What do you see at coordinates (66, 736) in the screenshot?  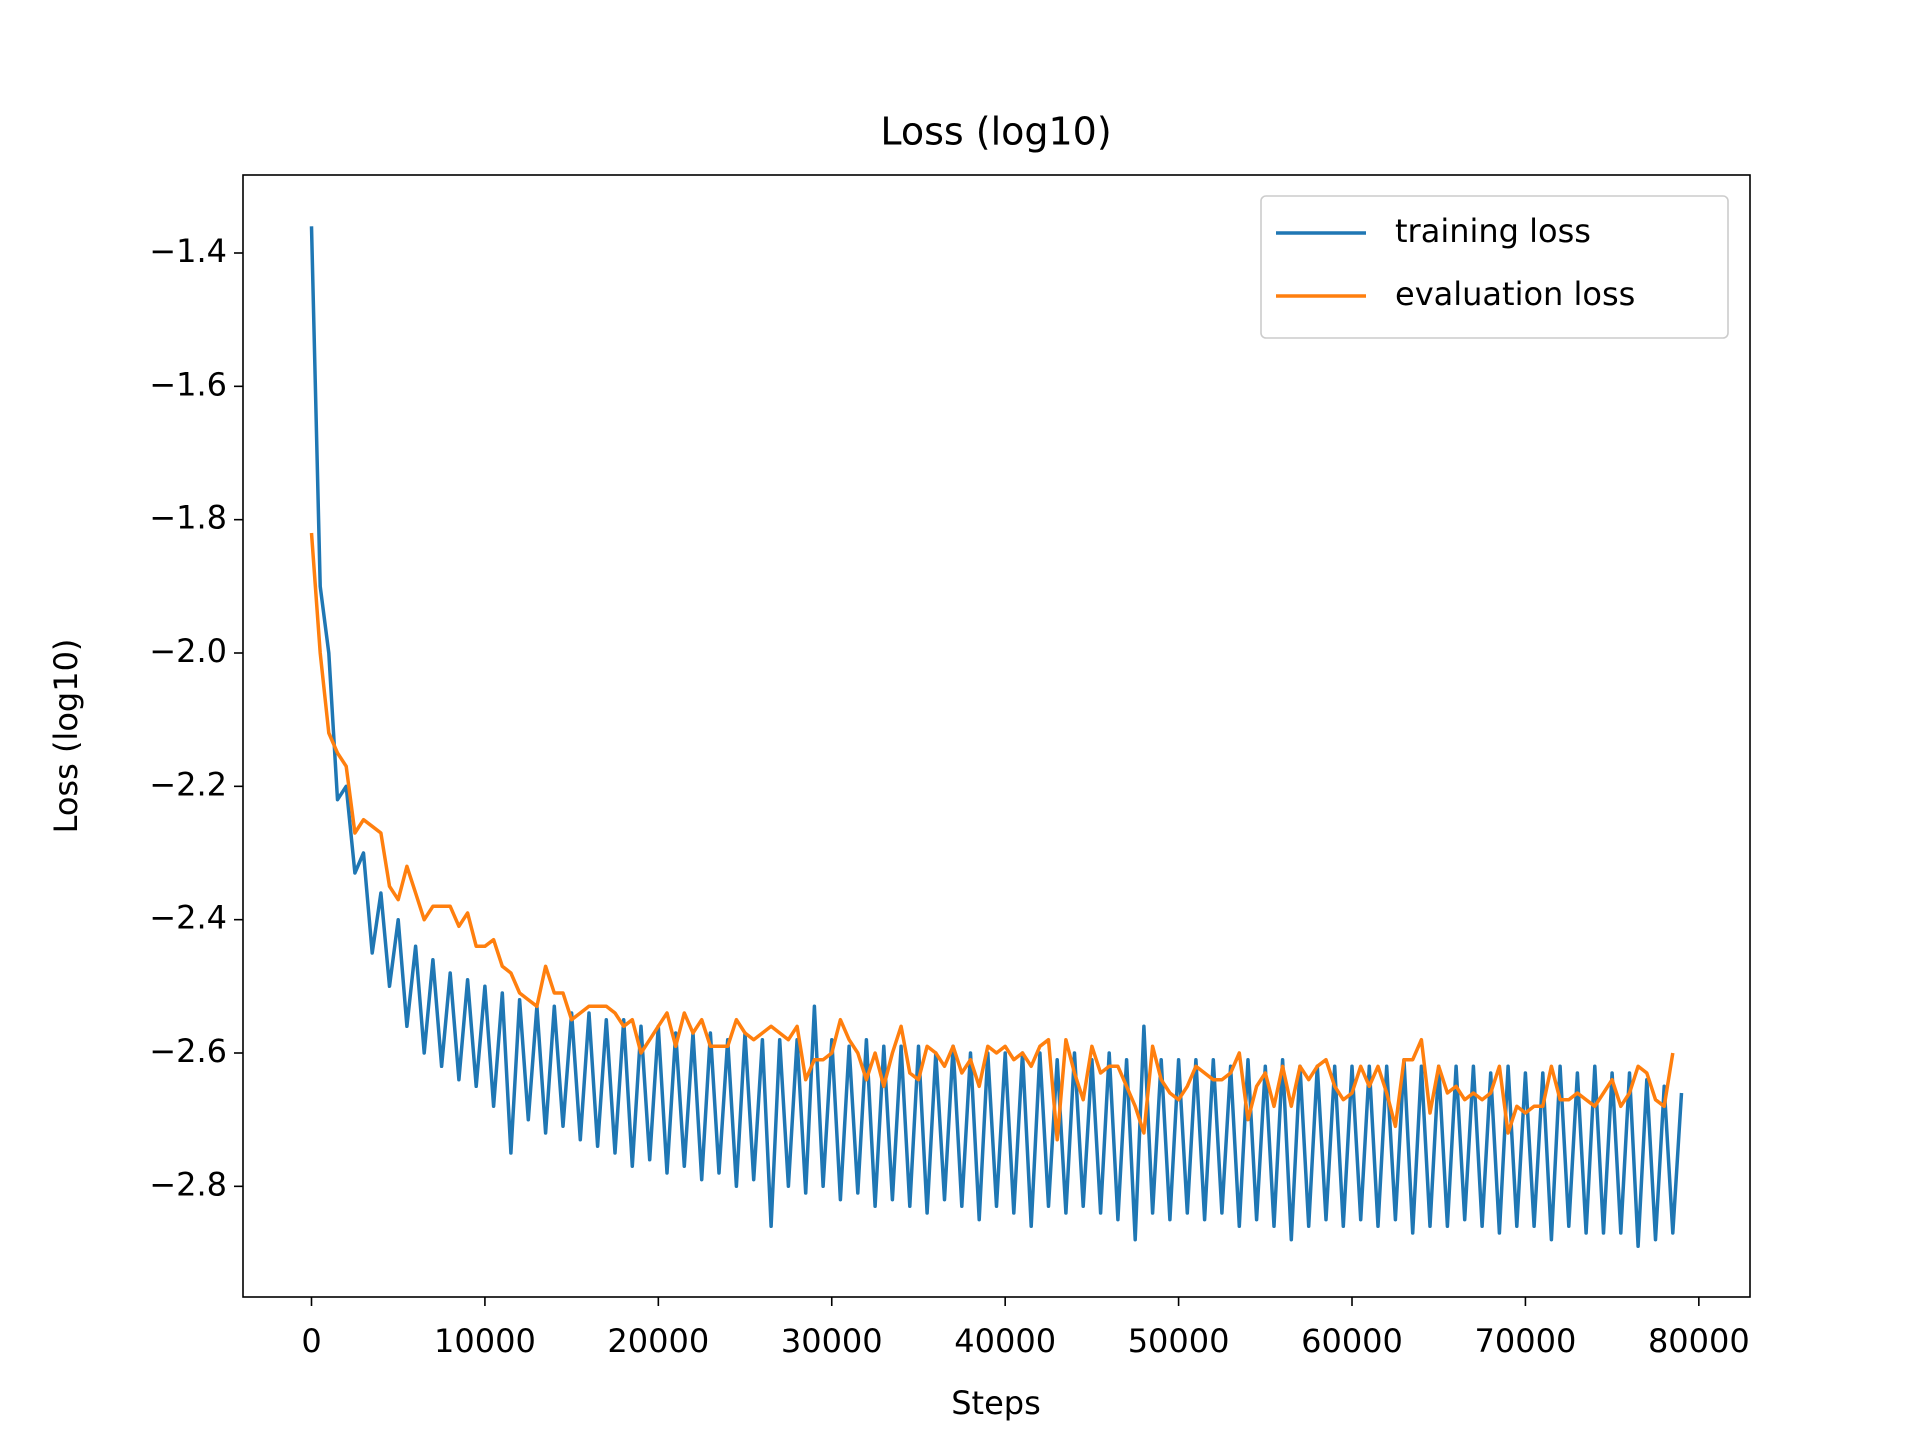 I see `y-axis-label: Loss (log10)` at bounding box center [66, 736].